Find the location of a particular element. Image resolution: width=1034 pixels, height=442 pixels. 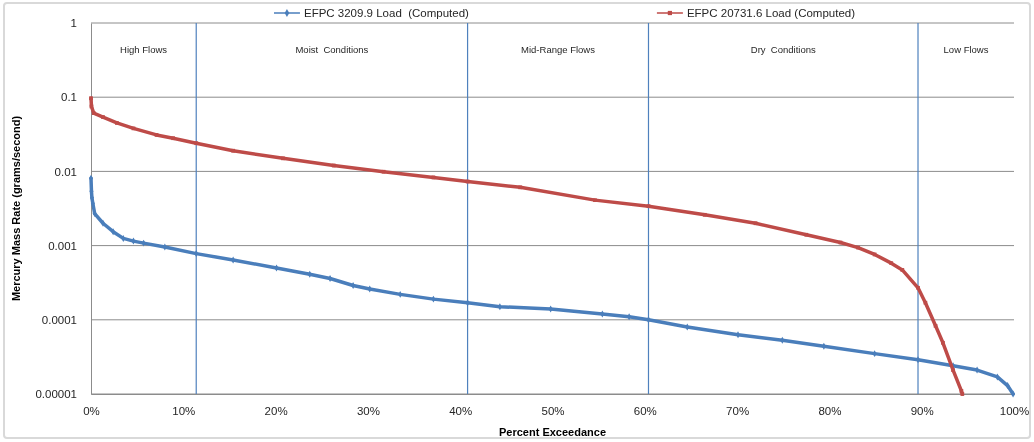

x-tick-label: 10% is located at coordinates (184, 411).